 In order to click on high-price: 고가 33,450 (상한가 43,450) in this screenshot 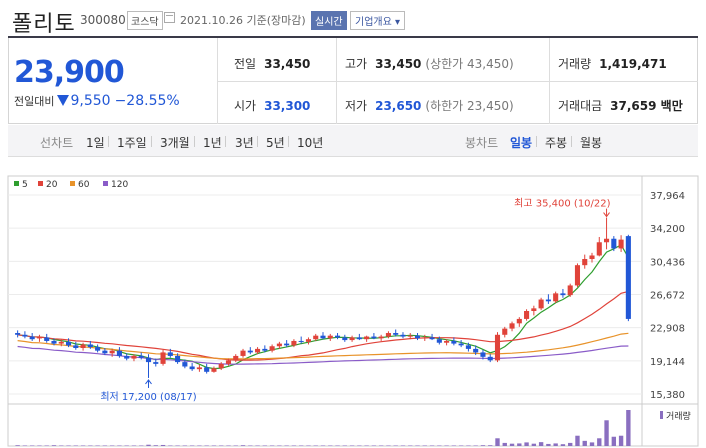, I will do `click(429, 64)`.